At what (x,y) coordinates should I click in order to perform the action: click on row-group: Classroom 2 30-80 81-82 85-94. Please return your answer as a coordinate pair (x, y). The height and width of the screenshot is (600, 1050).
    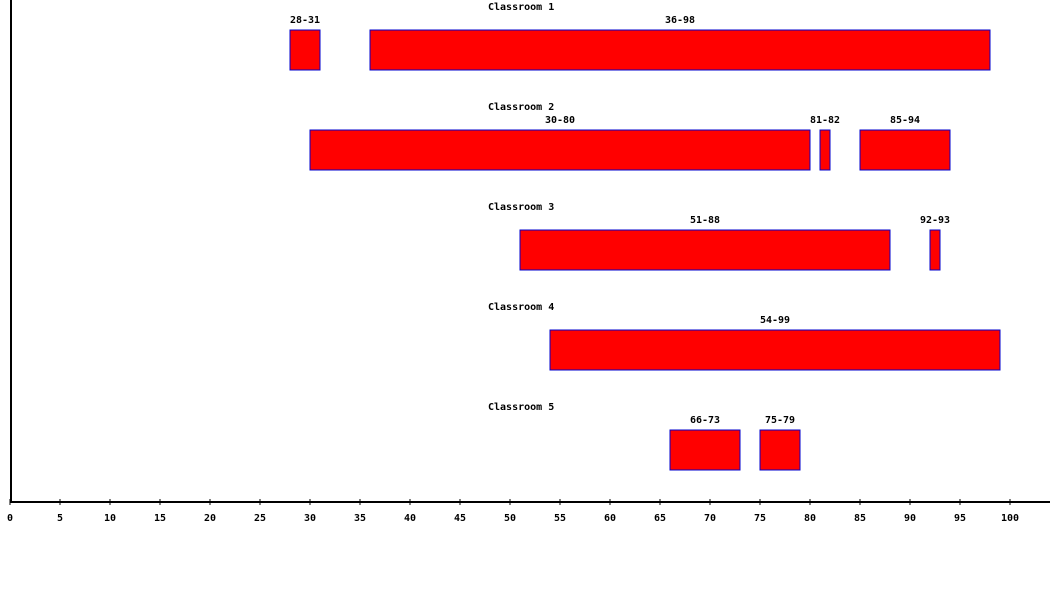
    Looking at the image, I should click on (630, 136).